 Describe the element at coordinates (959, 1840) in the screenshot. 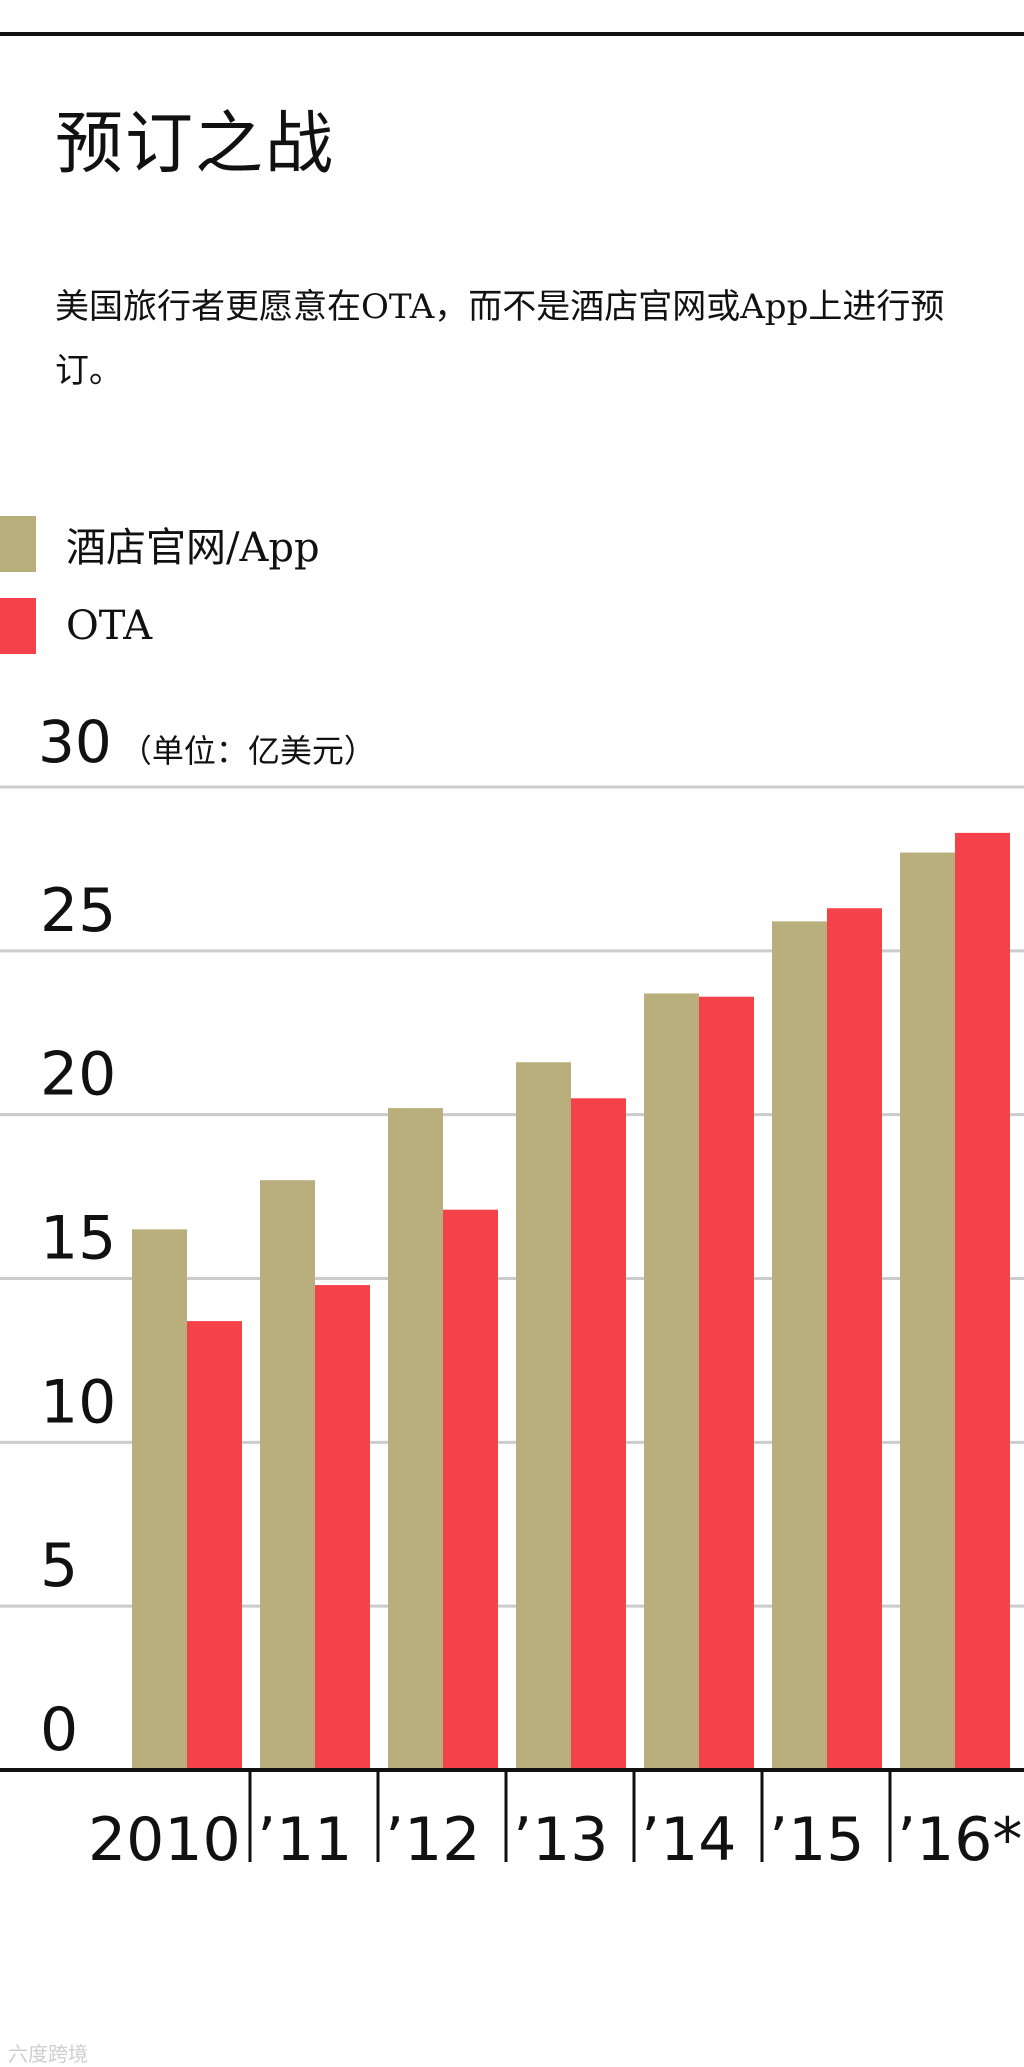

I see `x-tick-label: ’16*` at that location.